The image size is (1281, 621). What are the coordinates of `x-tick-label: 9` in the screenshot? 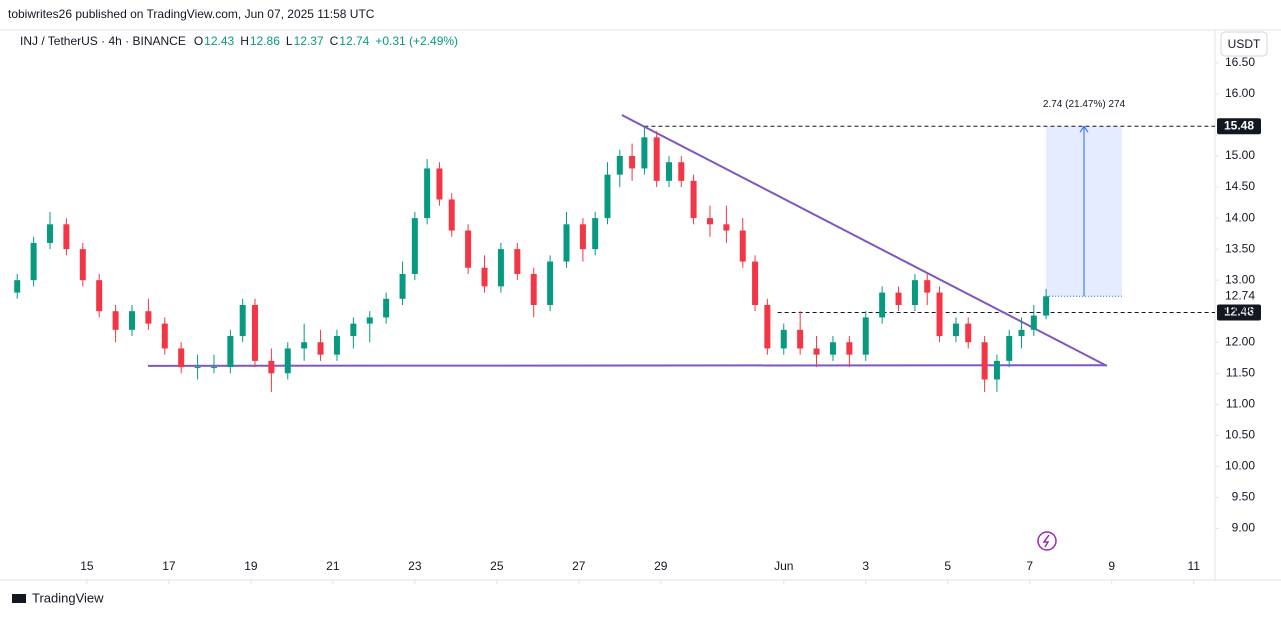 It's located at (1111, 566).